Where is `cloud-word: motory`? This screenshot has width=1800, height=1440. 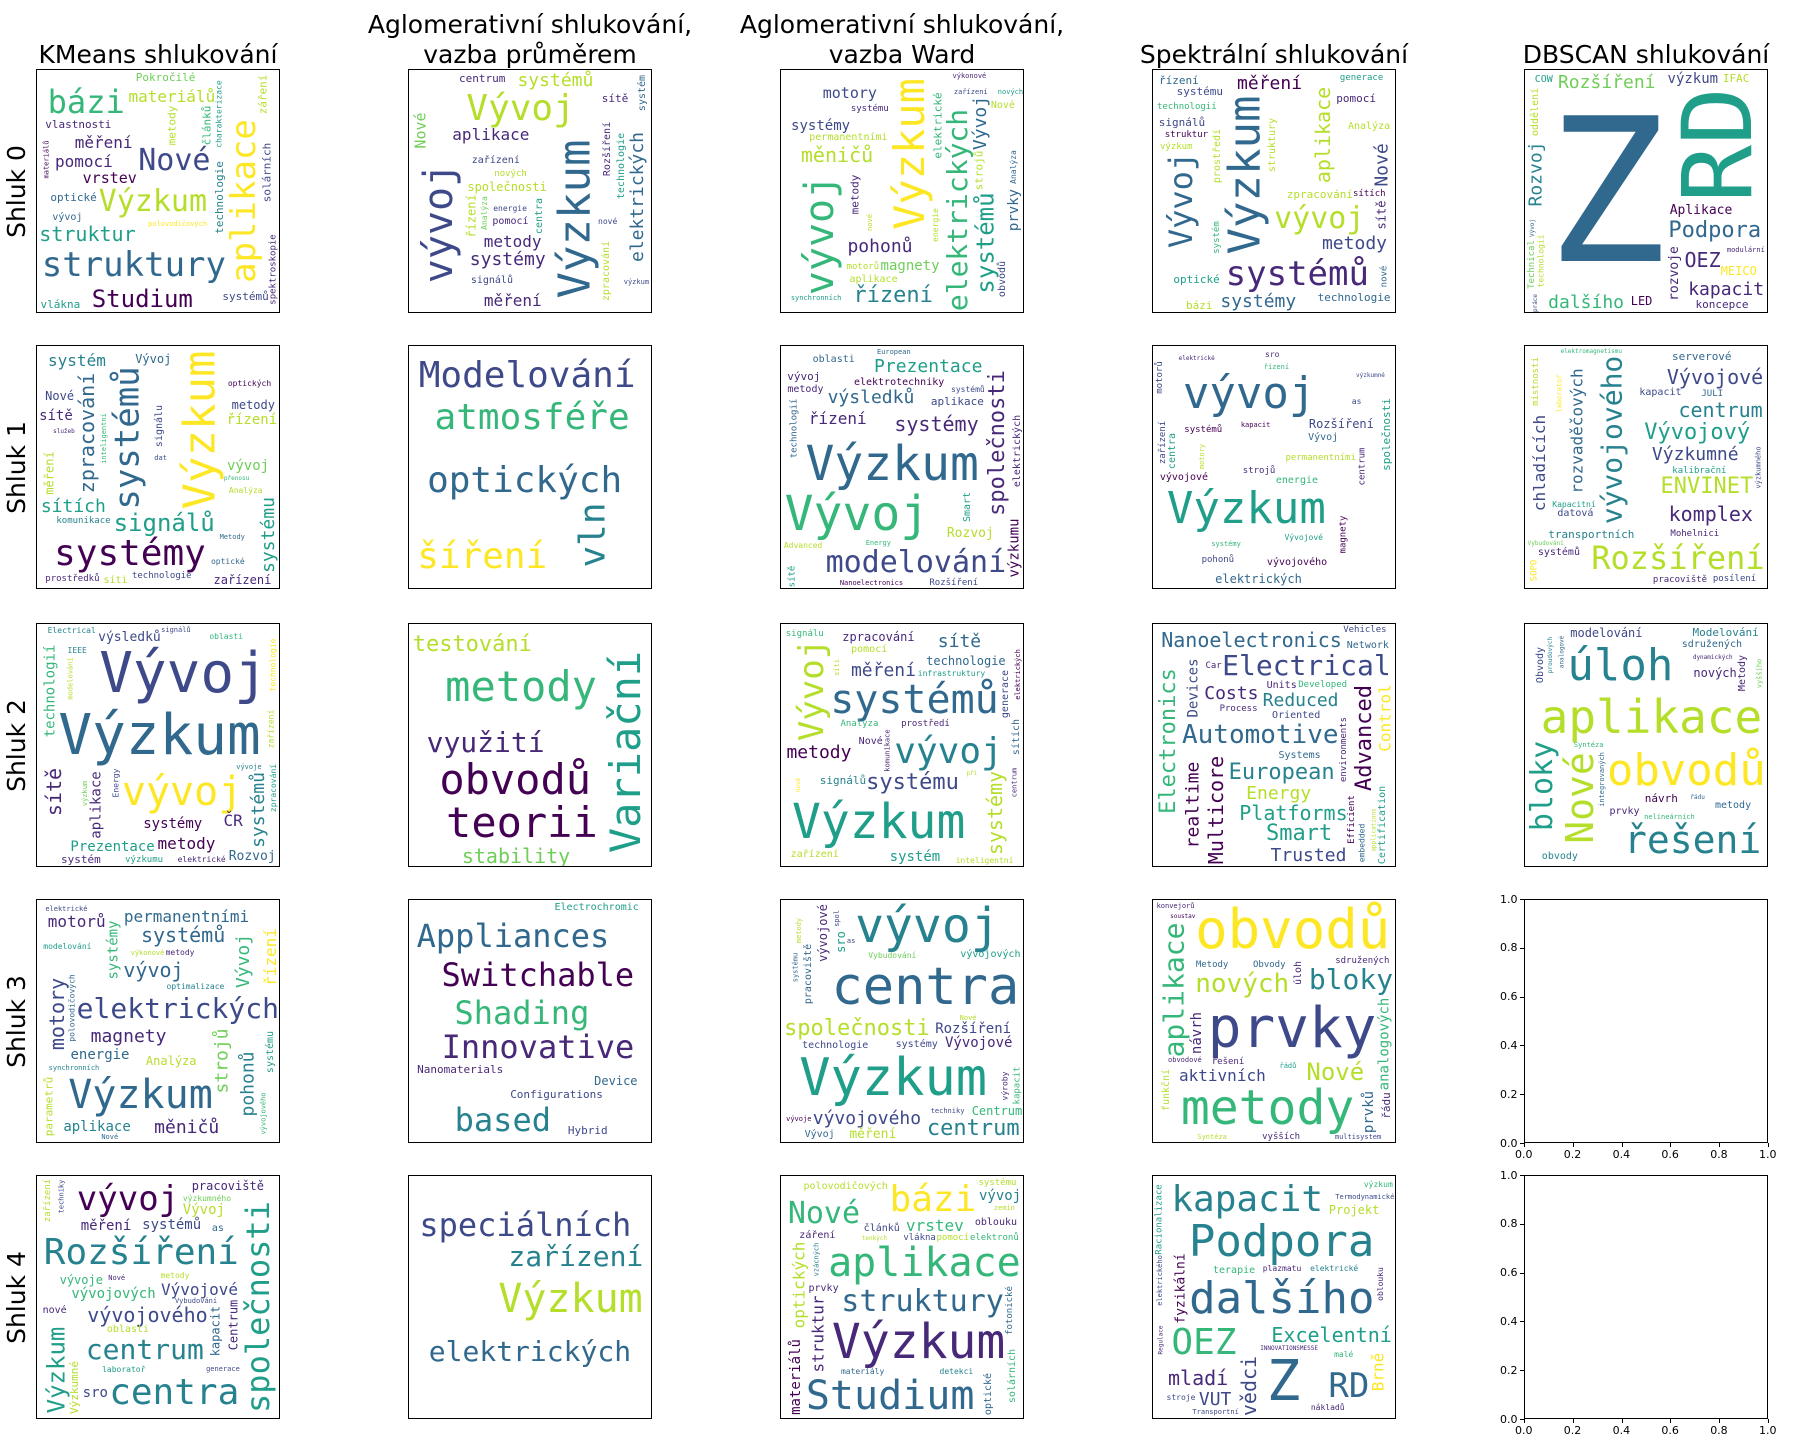 cloud-word: motory is located at coordinates (1202, 457).